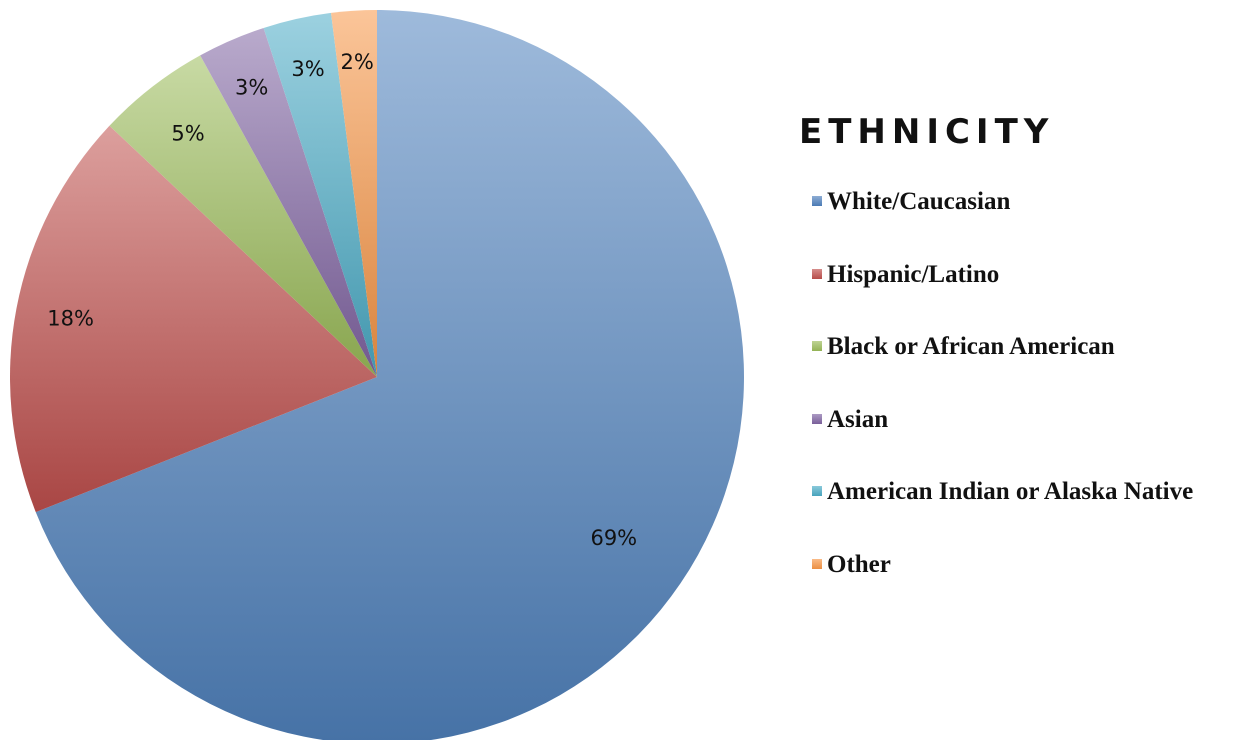  I want to click on legend-label: Hispanic/Latino, so click(913, 274).